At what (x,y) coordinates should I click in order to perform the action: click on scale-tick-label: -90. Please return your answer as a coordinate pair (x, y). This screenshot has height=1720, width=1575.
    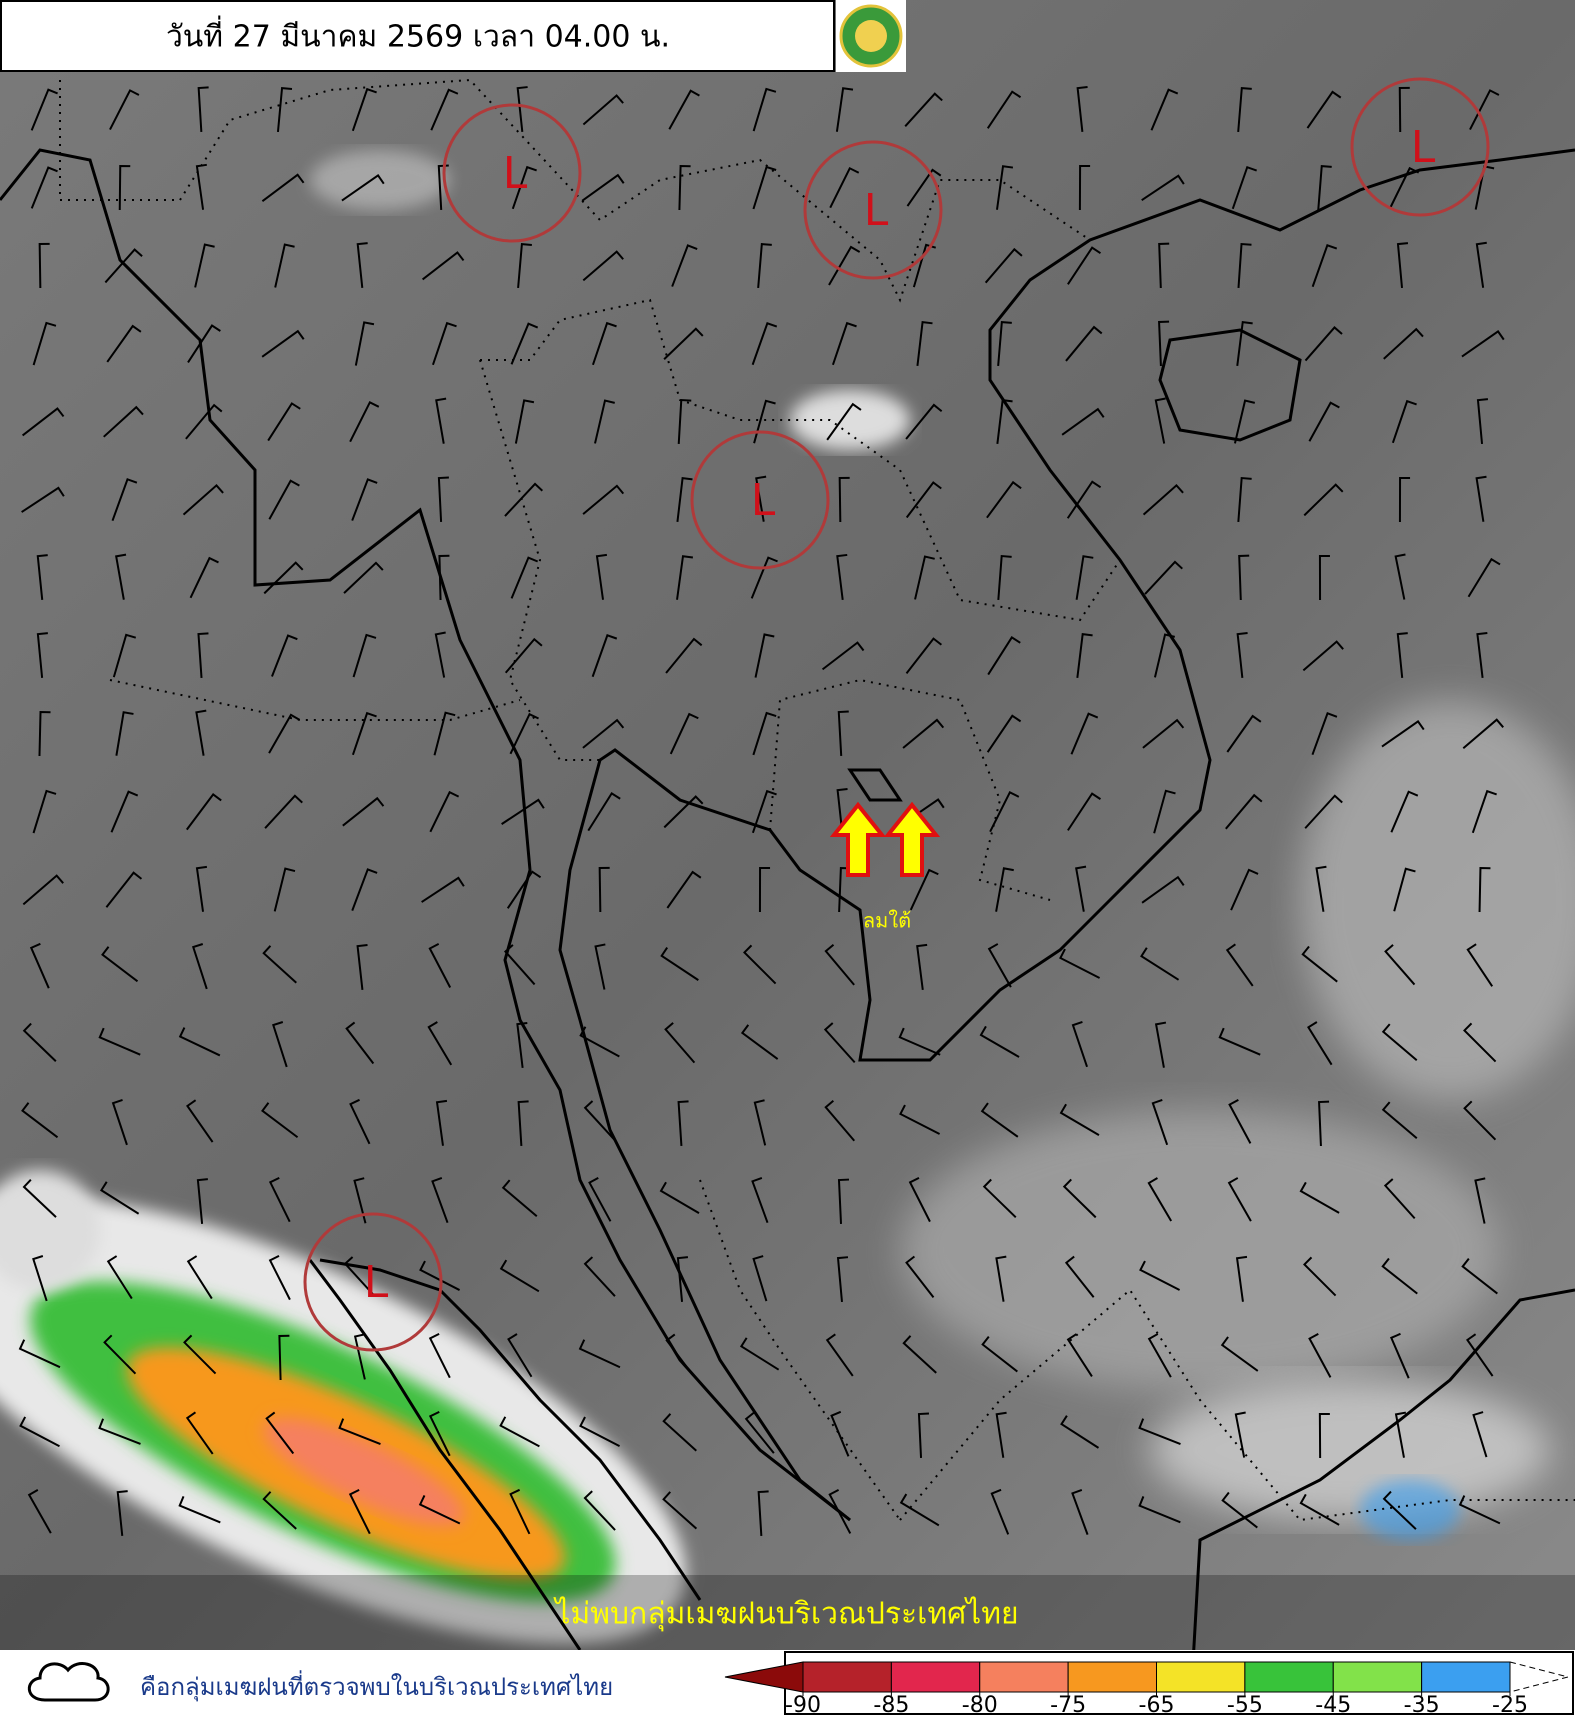
    Looking at the image, I should click on (803, 1704).